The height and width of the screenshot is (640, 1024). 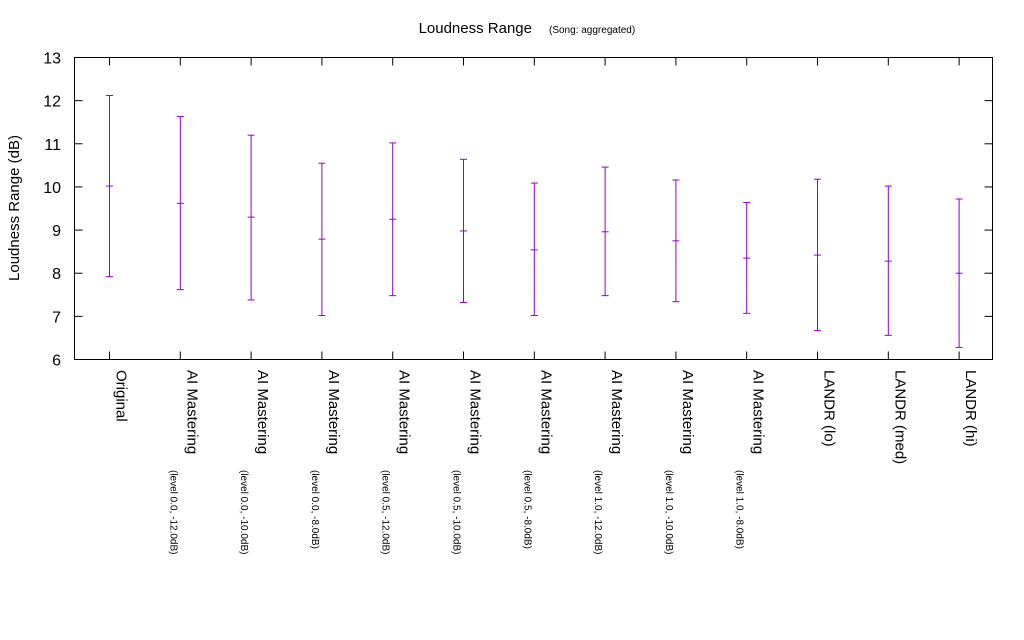 What do you see at coordinates (52, 59) in the screenshot?
I see `y-tick-label: 13` at bounding box center [52, 59].